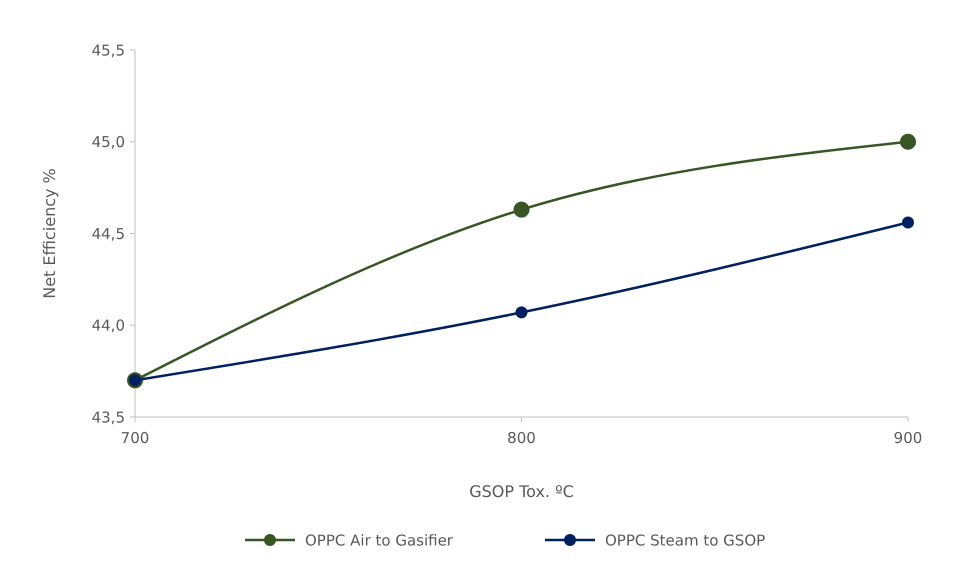  Describe the element at coordinates (108, 325) in the screenshot. I see `y-tick-label: 44,0` at that location.